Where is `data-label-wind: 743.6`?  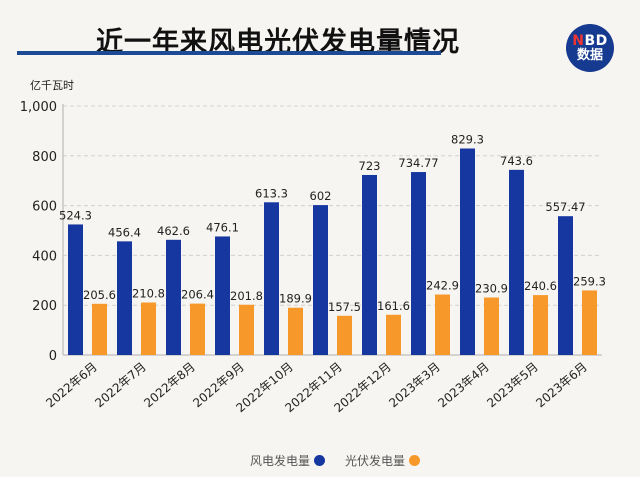 data-label-wind: 743.6 is located at coordinates (516, 161).